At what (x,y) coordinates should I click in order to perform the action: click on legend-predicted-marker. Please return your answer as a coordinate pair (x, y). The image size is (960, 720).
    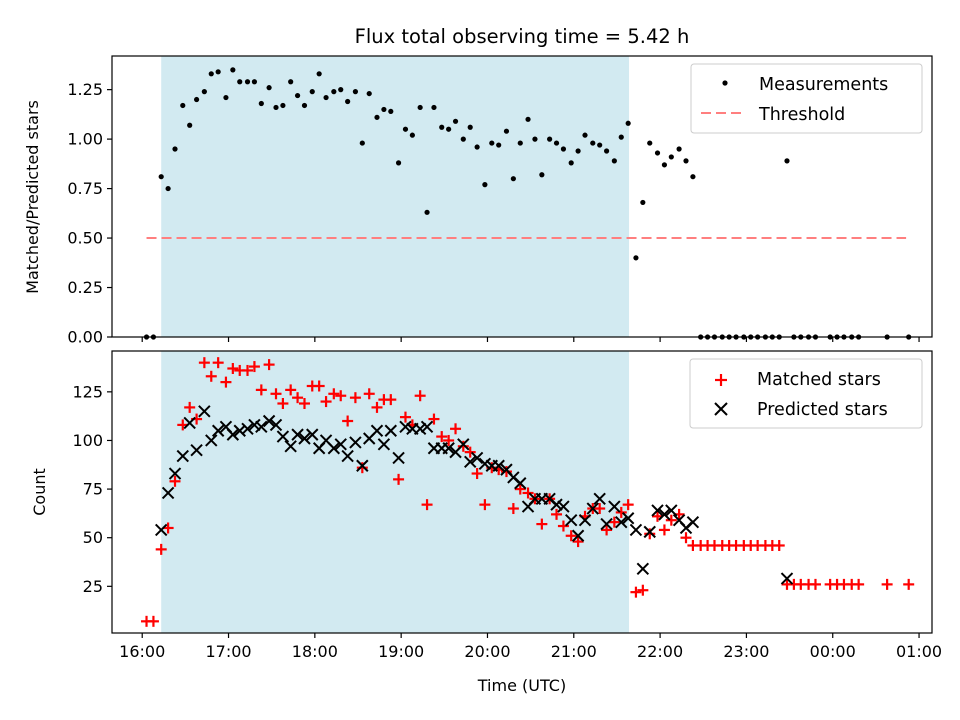
    Looking at the image, I should click on (721, 409).